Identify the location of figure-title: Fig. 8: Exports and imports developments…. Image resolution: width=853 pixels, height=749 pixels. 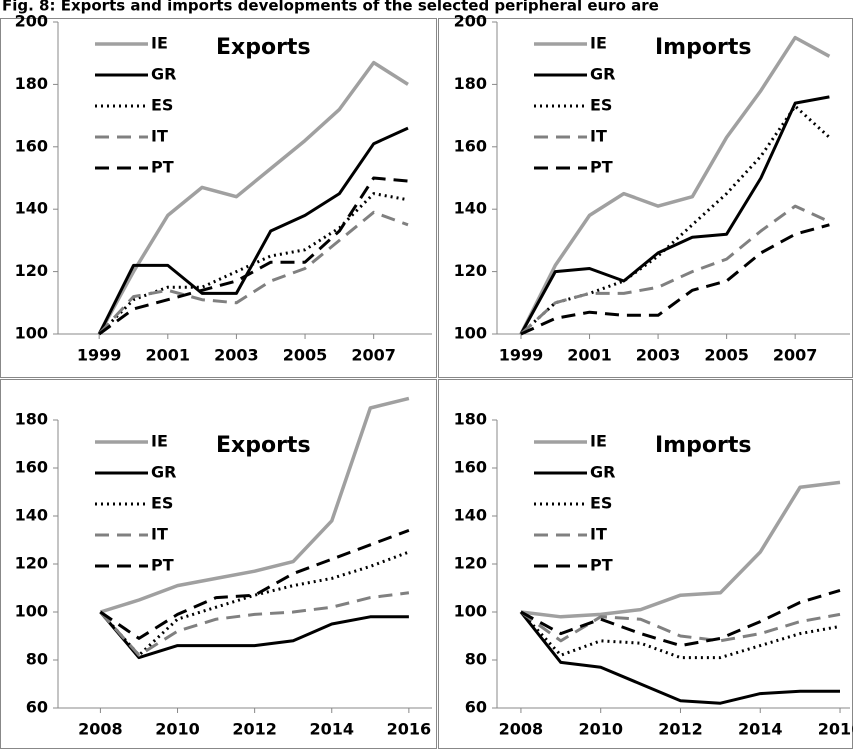
(330, 7).